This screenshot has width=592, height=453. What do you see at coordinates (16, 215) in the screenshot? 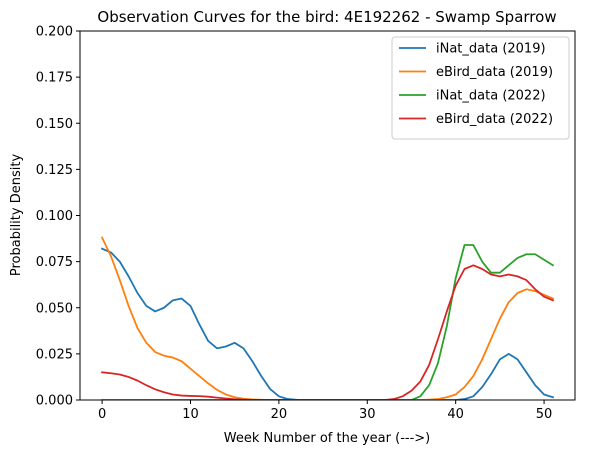
I see `y-axis-title: Probability Density` at bounding box center [16, 215].